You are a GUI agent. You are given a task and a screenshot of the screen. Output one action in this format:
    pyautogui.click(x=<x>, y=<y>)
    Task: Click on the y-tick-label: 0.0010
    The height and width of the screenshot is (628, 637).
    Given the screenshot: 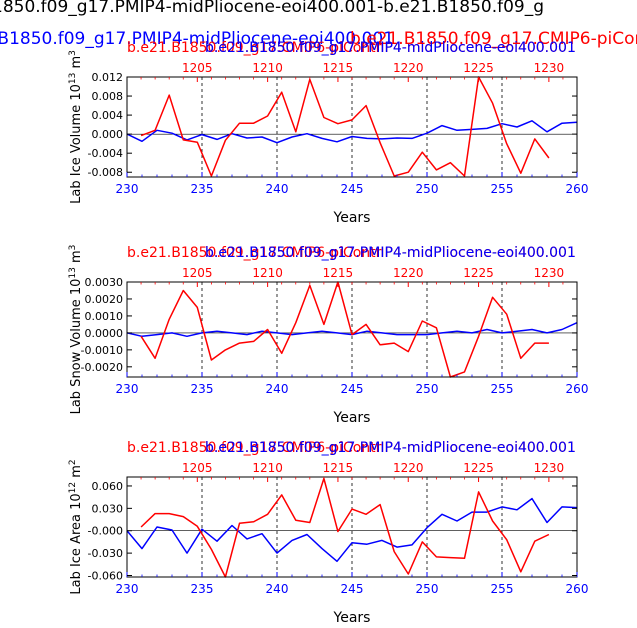 What is the action you would take?
    pyautogui.click(x=104, y=316)
    